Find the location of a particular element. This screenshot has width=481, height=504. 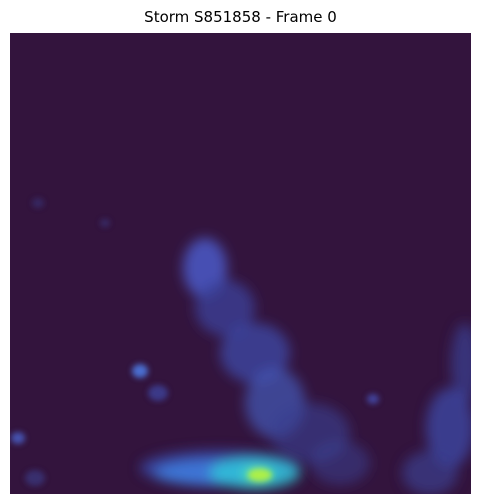

figure-title: Storm S851858 - Frame 0 is located at coordinates (240, 17).